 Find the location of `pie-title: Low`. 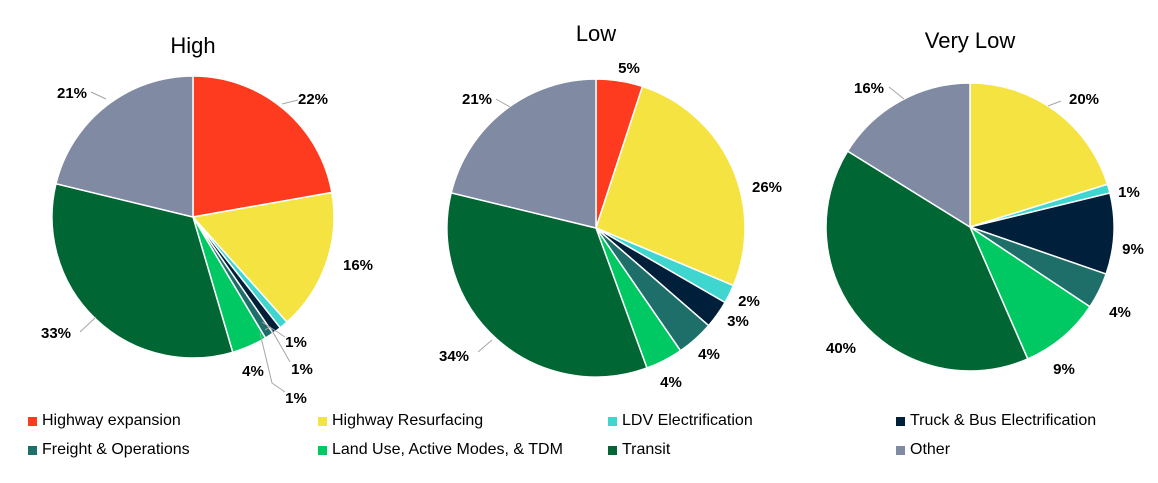

pie-title: Low is located at coordinates (596, 33).